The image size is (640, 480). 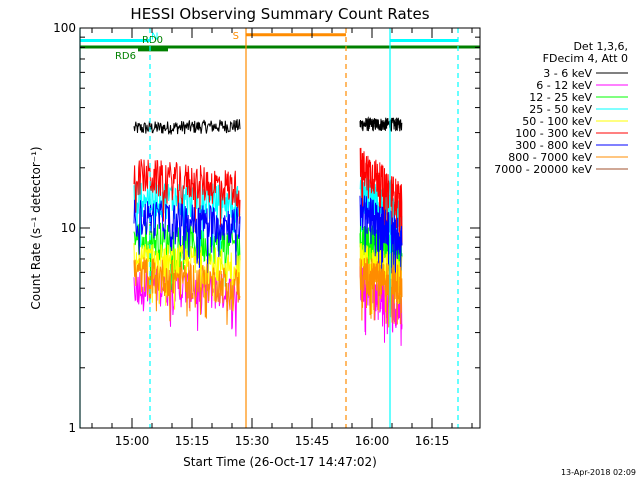 What do you see at coordinates (550, 157) in the screenshot?
I see `legend-label: 800 - 7000 keV` at bounding box center [550, 157].